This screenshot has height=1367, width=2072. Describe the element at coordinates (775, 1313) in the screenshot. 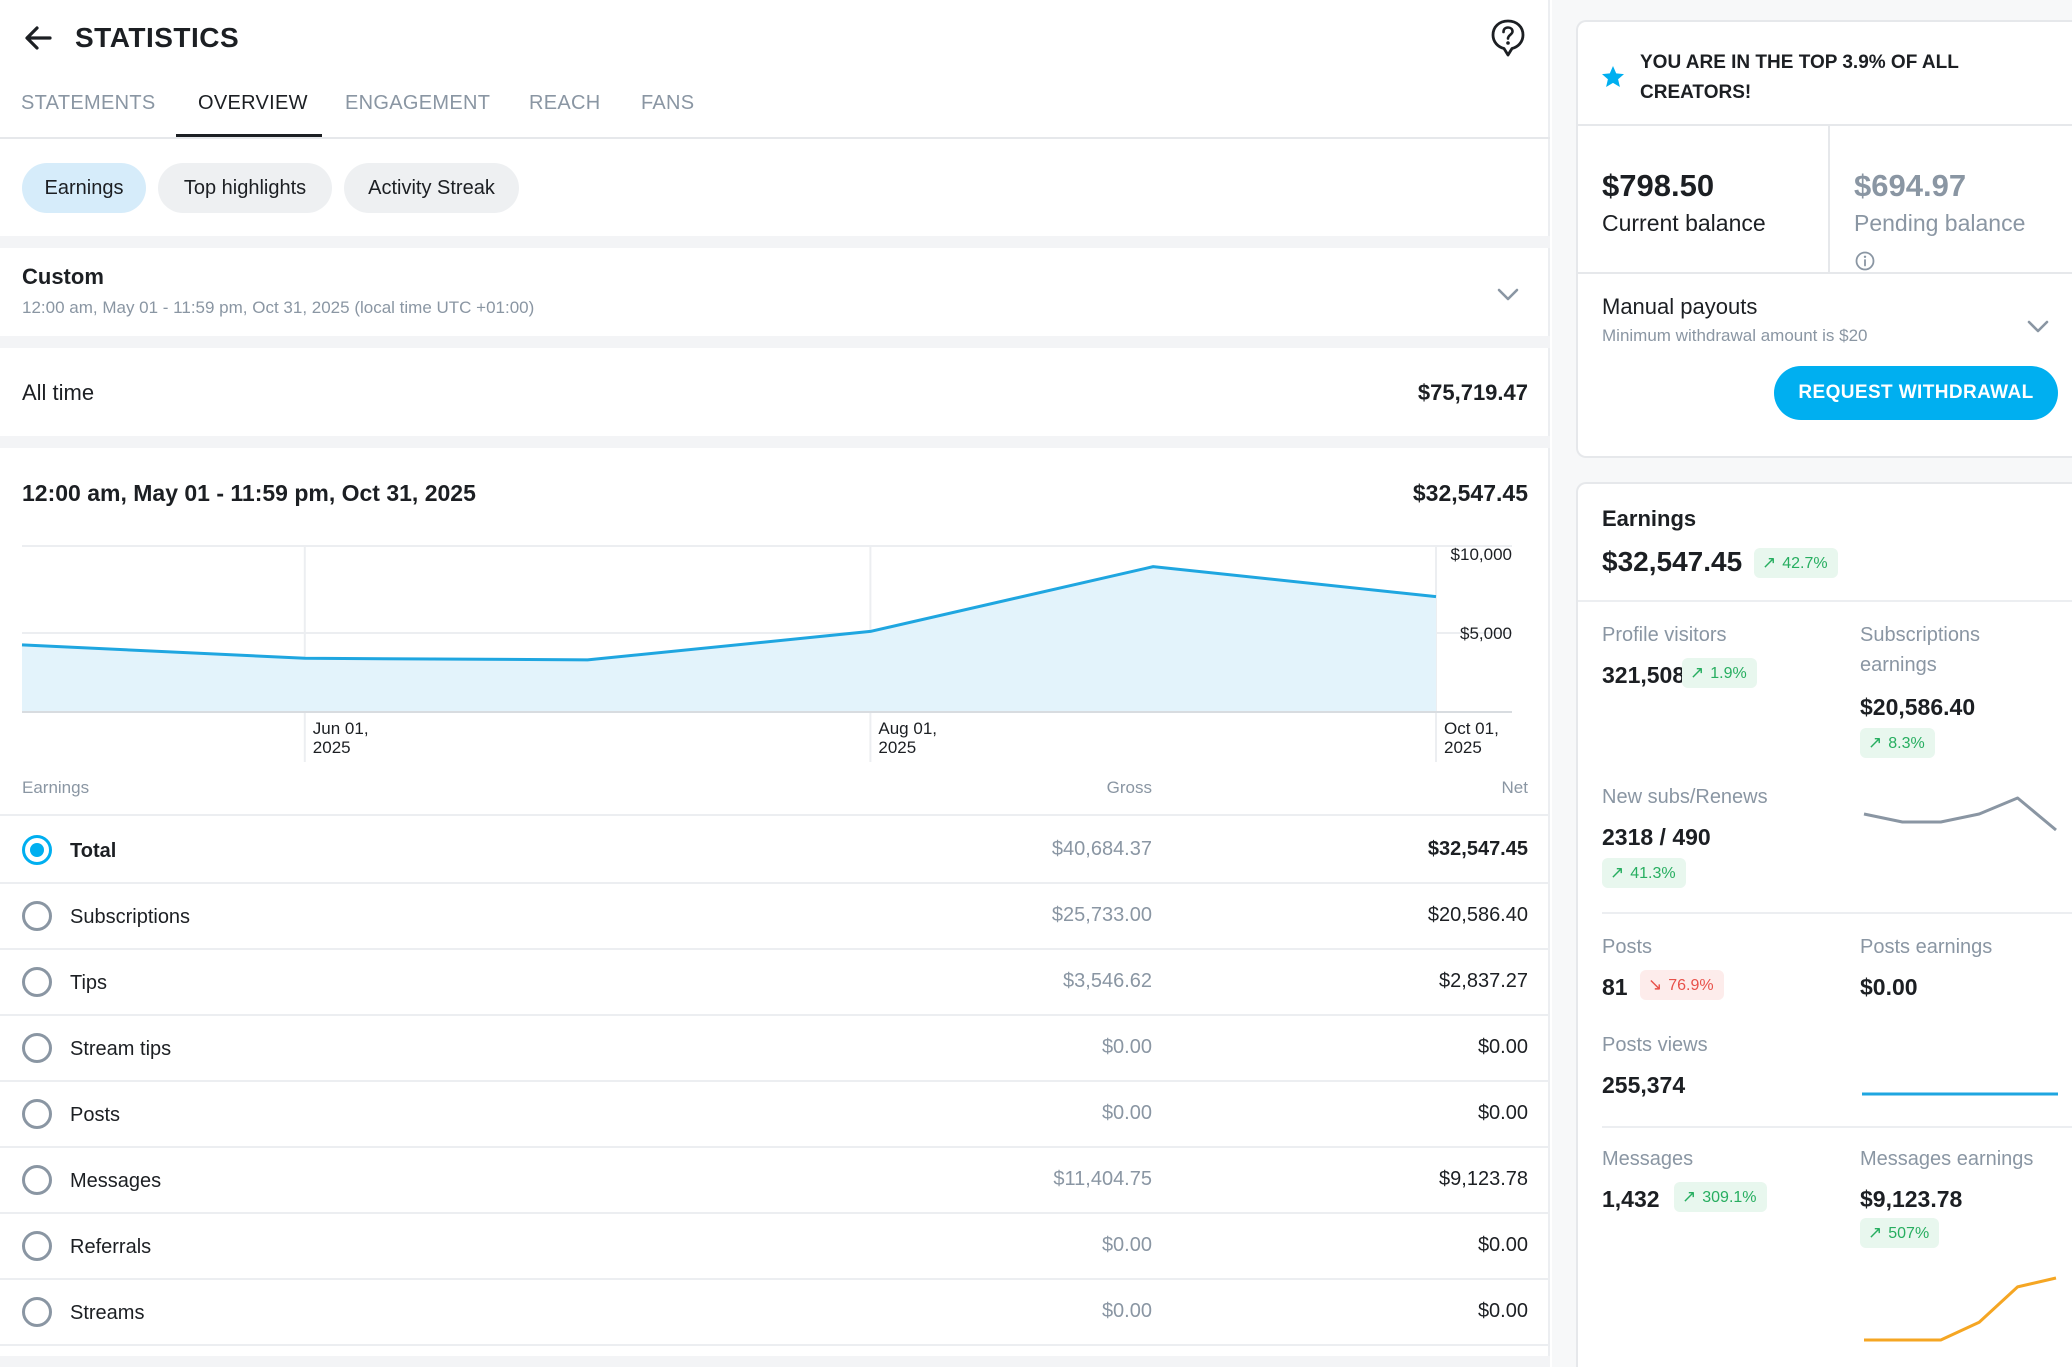

I see `table-row: Streams $0.00 $0.00` at that location.